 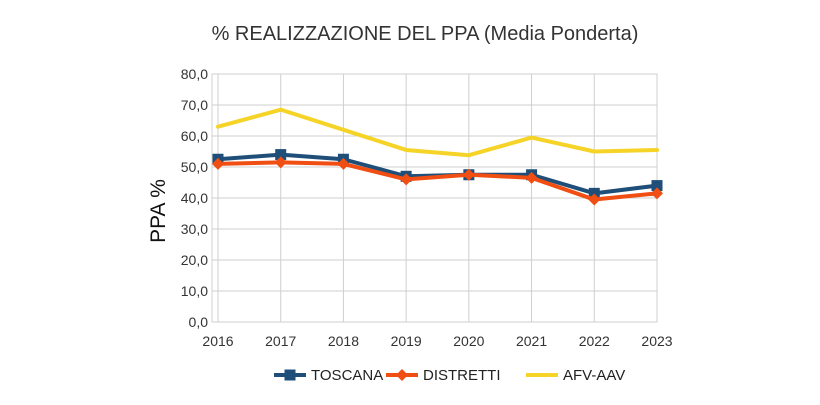 What do you see at coordinates (406, 341) in the screenshot?
I see `x-tick-label: 2019` at bounding box center [406, 341].